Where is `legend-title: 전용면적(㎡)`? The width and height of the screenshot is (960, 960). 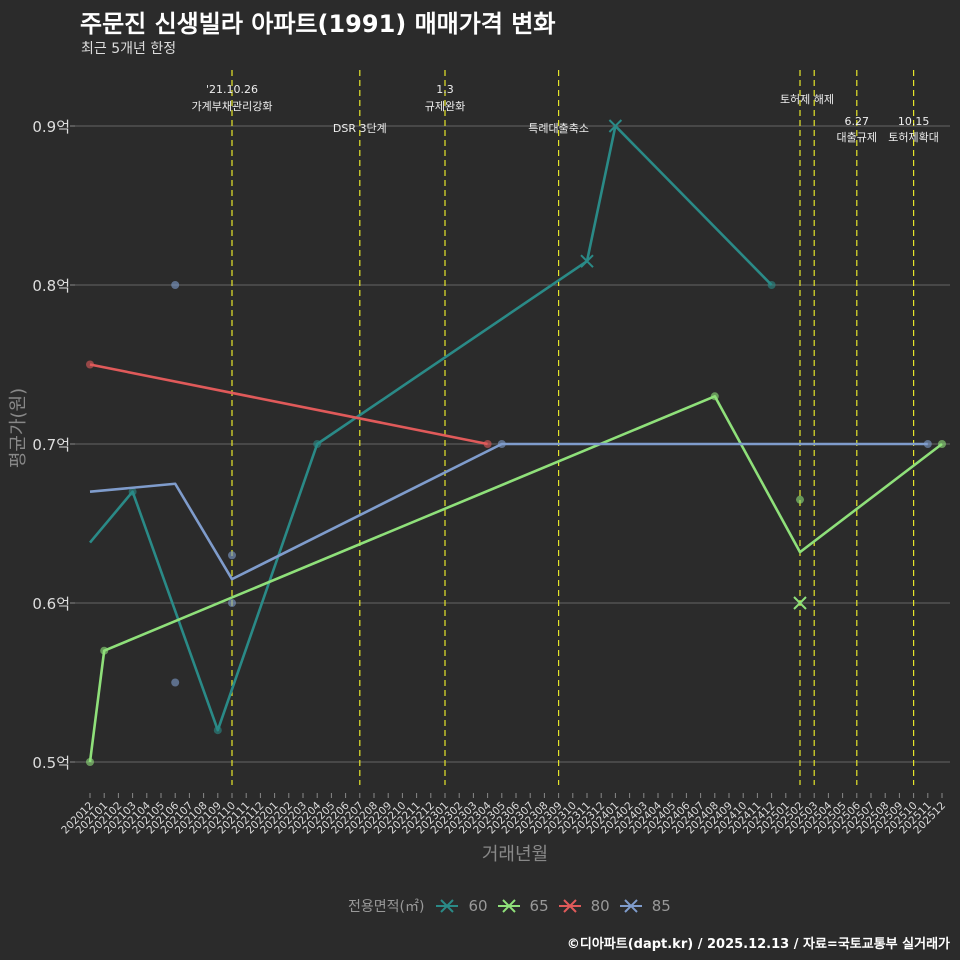
legend-title: 전용면적(㎡) is located at coordinates (386, 907).